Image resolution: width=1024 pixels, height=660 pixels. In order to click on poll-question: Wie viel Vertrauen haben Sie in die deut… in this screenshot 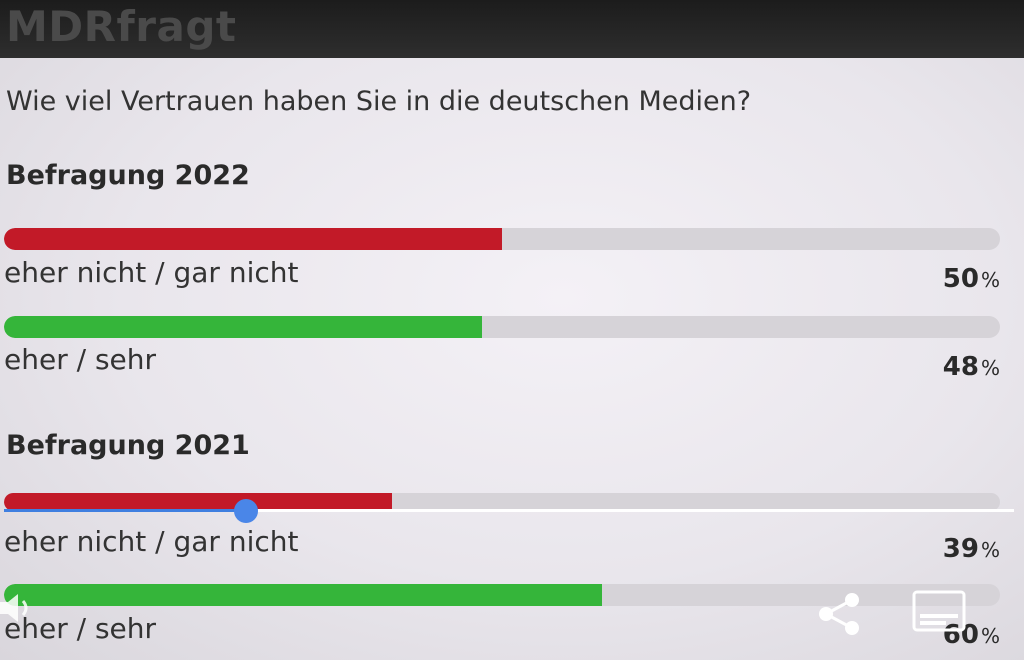, I will do `click(379, 101)`.